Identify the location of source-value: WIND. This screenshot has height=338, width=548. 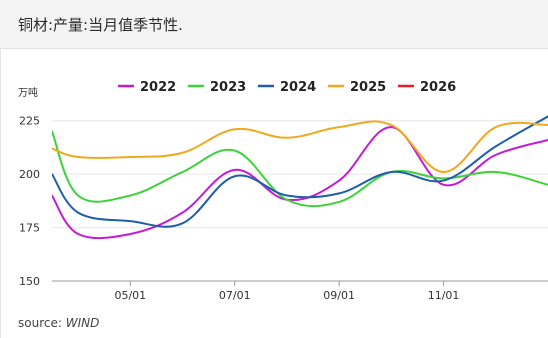
(82, 323).